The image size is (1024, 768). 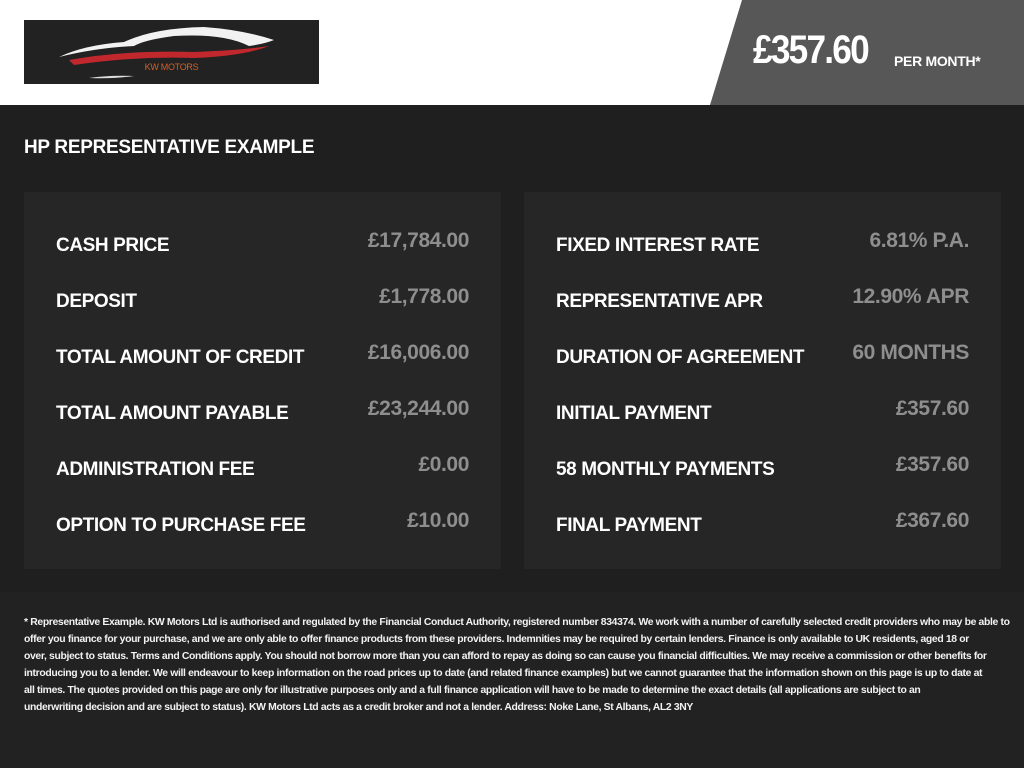 What do you see at coordinates (910, 296) in the screenshot?
I see `row-value: 12.90% APR` at bounding box center [910, 296].